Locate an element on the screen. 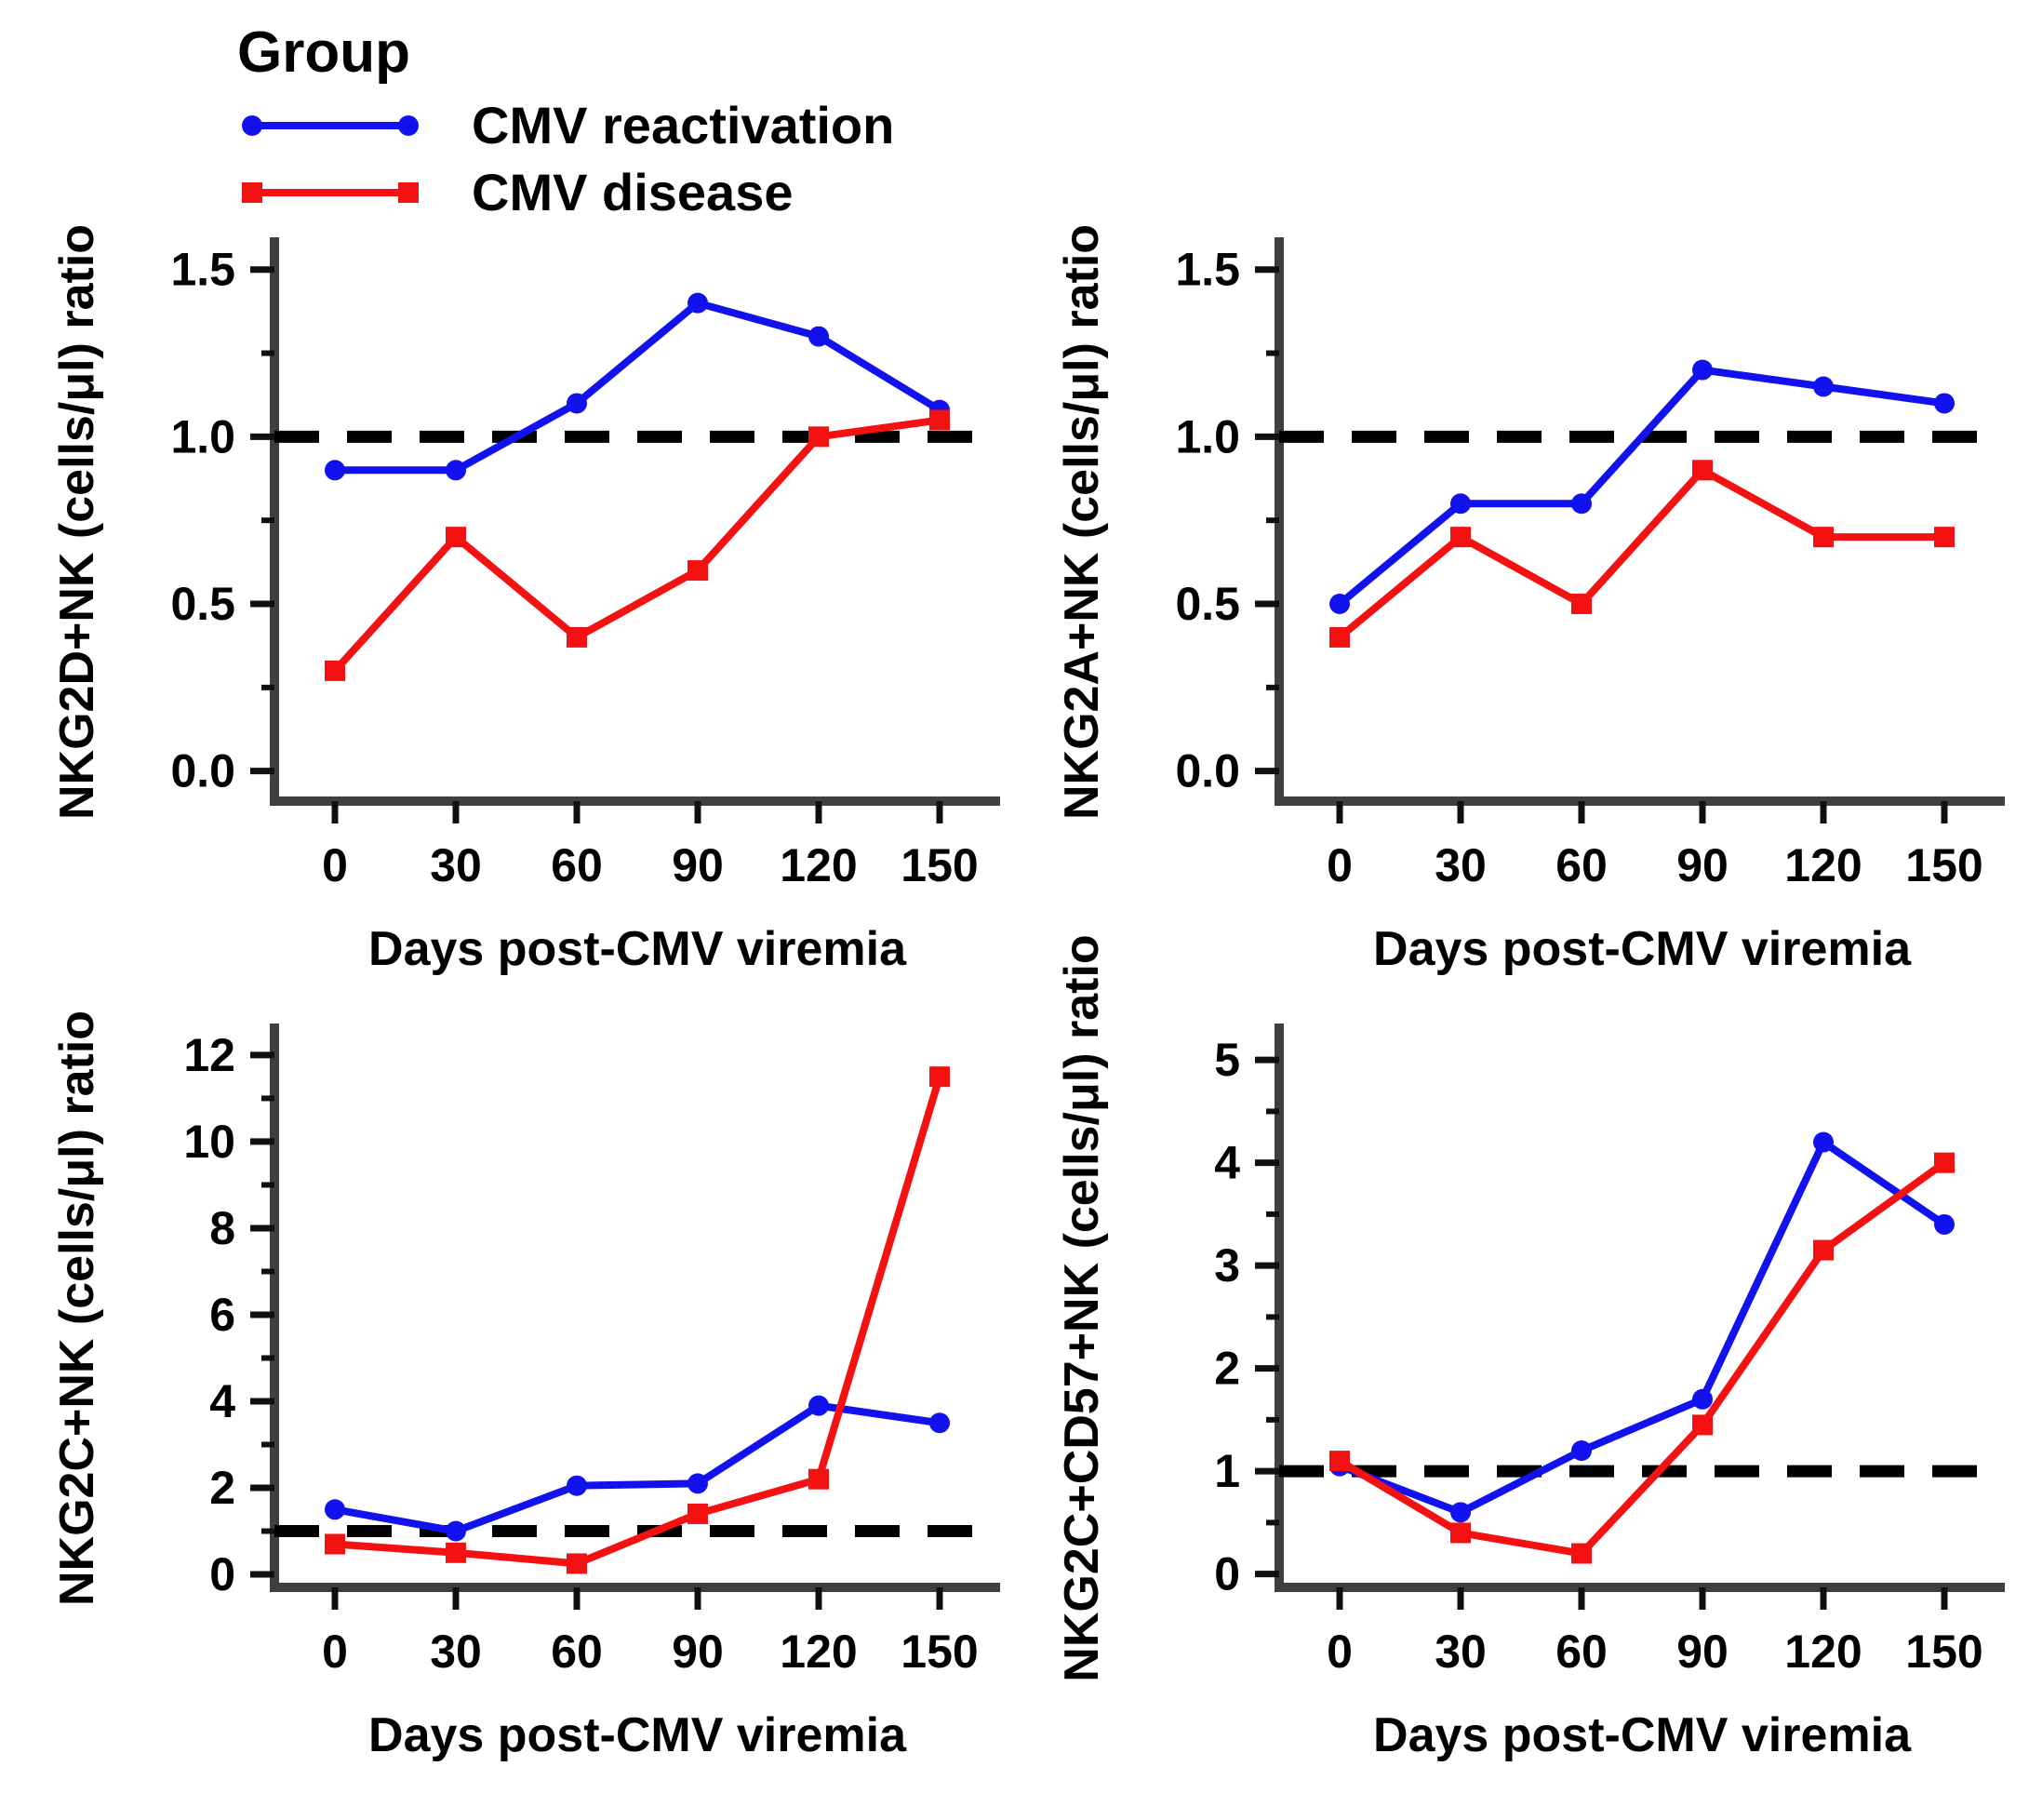  y-tick-label: 1 is located at coordinates (1227, 1471).